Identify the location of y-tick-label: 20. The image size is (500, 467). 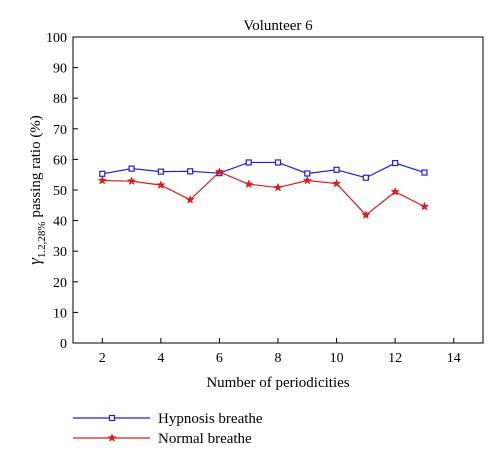
(60, 283).